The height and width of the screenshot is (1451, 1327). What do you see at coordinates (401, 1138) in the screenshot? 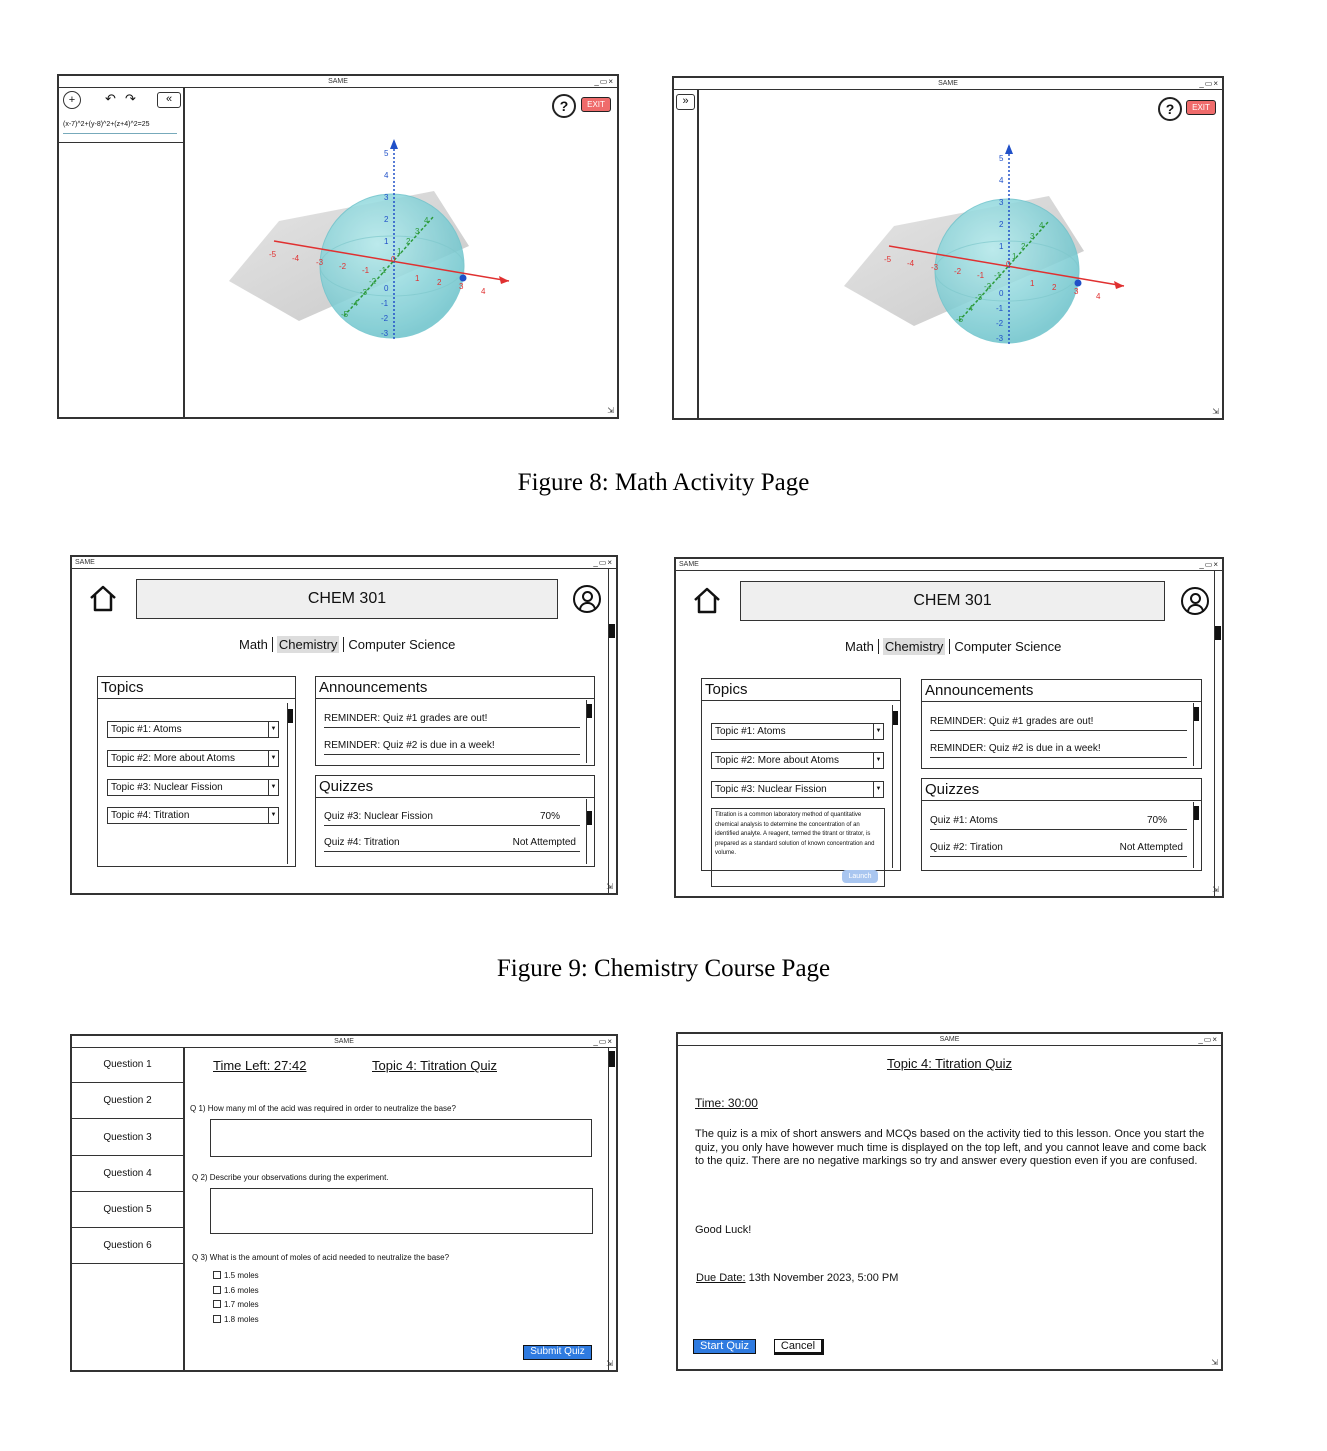
I see `answer-1-textarea` at bounding box center [401, 1138].